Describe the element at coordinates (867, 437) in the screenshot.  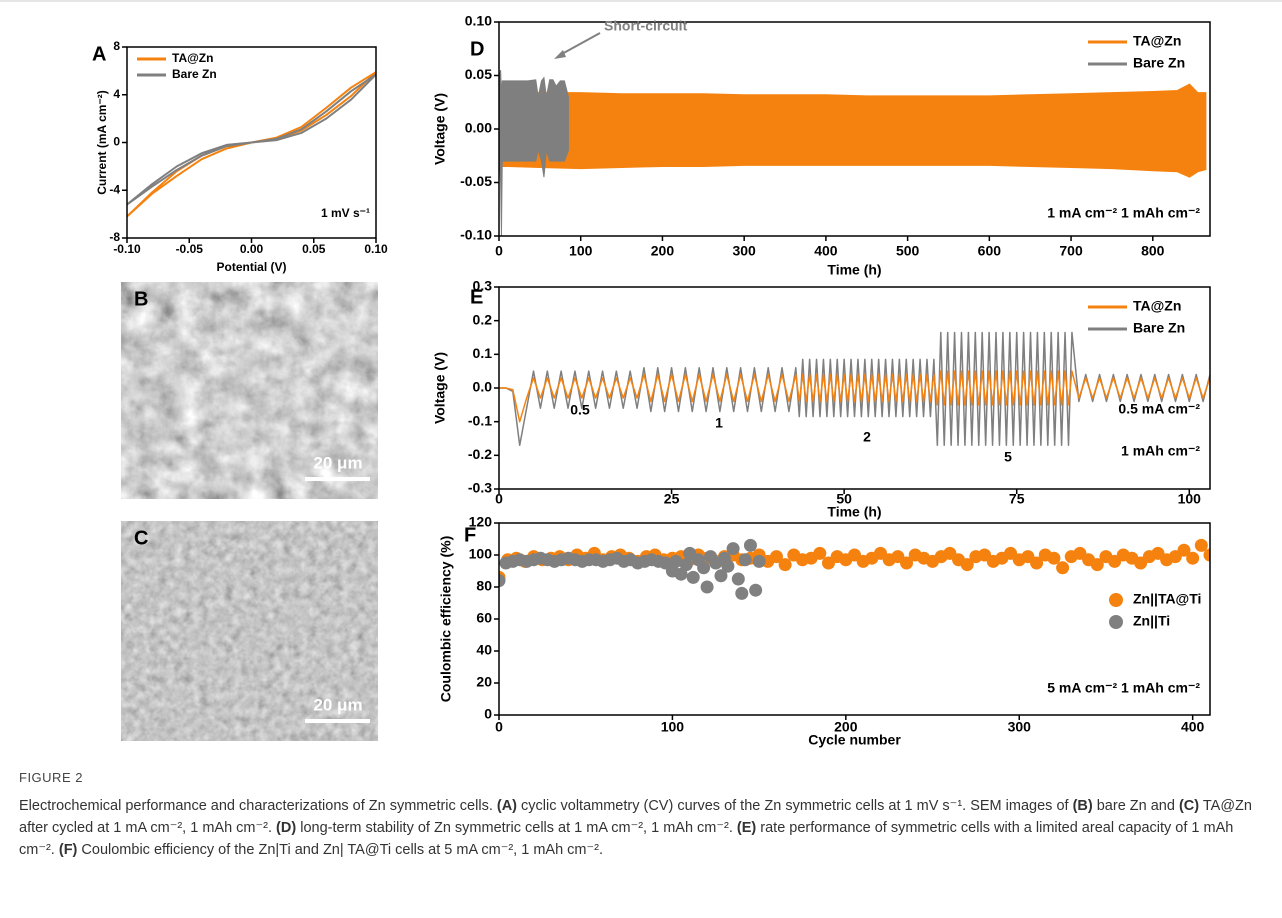
I see `annotation: 2` at that location.